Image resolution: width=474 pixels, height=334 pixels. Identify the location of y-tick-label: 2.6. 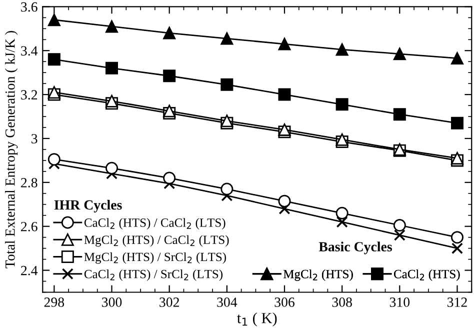
(29, 227).